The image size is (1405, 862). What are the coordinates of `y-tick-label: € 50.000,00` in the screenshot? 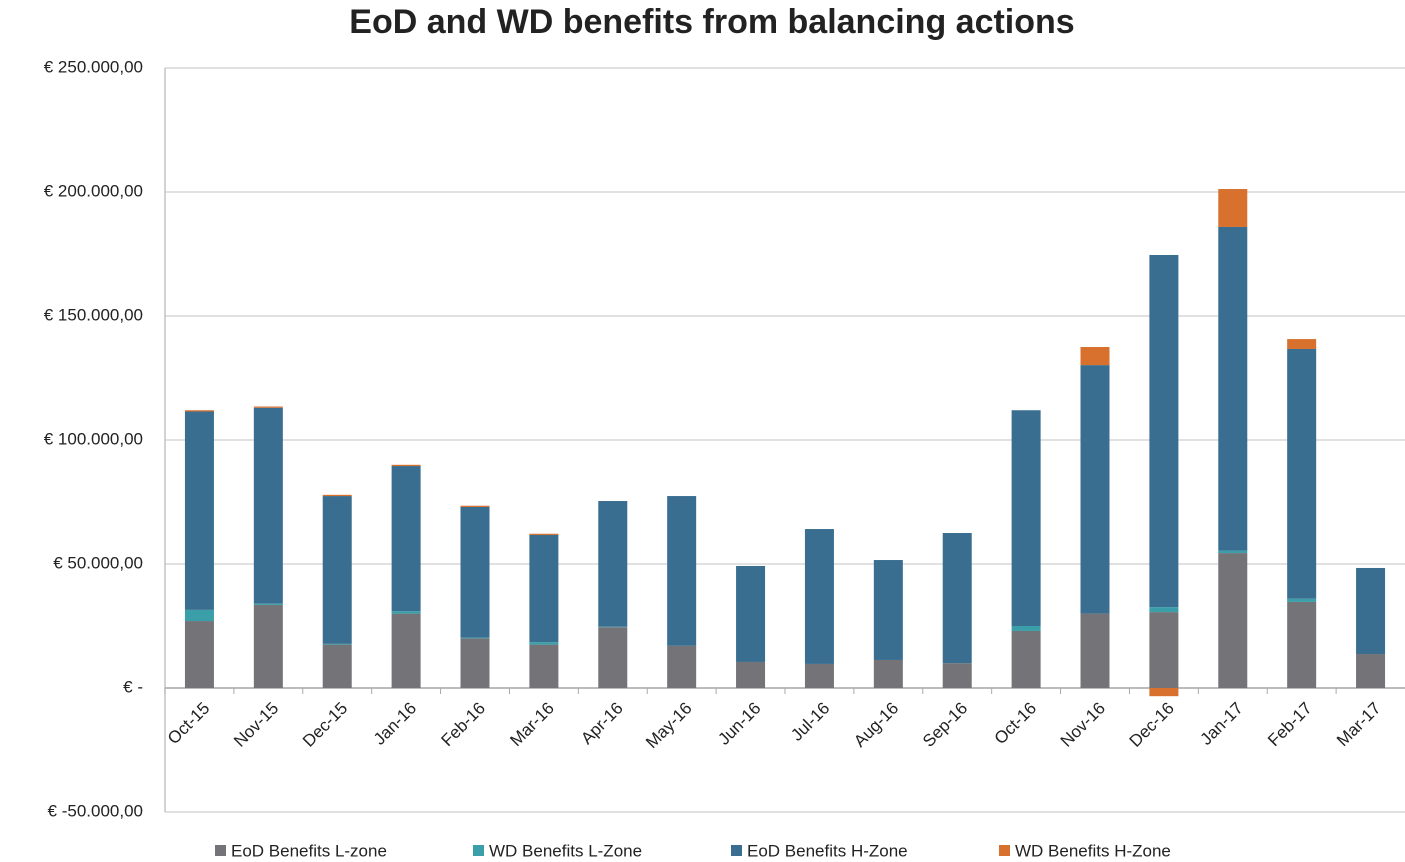 It's located at (98, 562).